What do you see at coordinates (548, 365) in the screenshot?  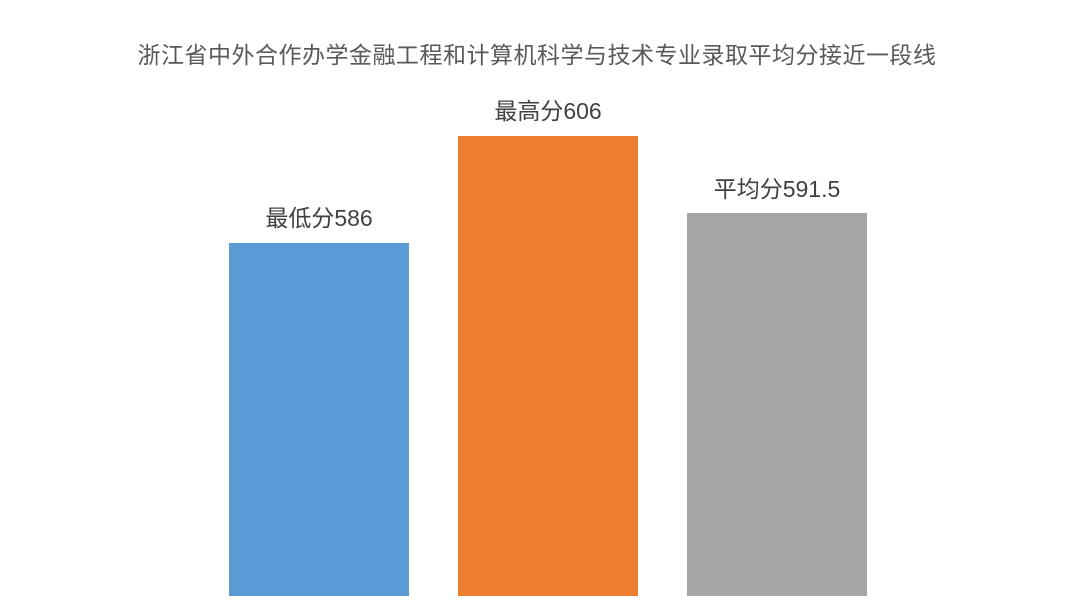 I see `bar-highest` at bounding box center [548, 365].